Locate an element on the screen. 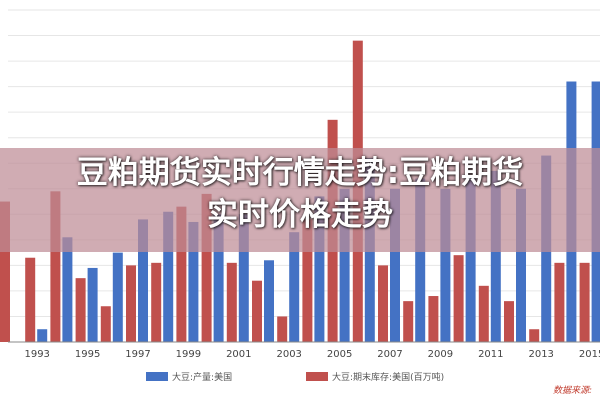 The height and width of the screenshot is (400, 600). bar-series-1-1994 is located at coordinates (67, 289).